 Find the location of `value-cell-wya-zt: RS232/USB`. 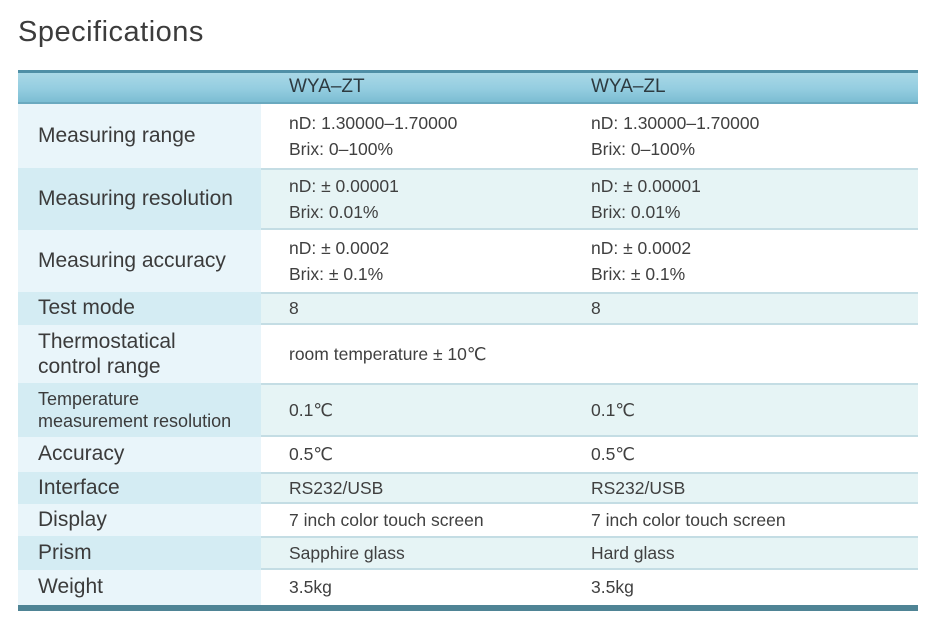

value-cell-wya-zt: RS232/USB is located at coordinates (336, 487).